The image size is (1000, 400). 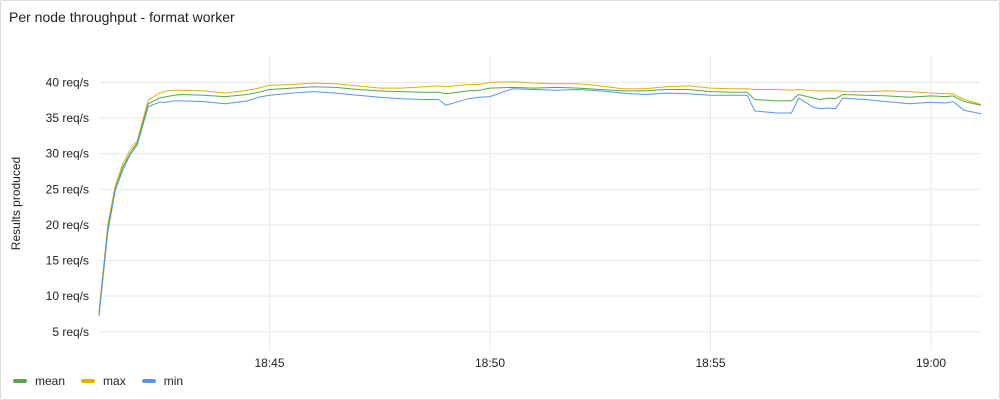 I want to click on legend-item-min: min, so click(x=162, y=381).